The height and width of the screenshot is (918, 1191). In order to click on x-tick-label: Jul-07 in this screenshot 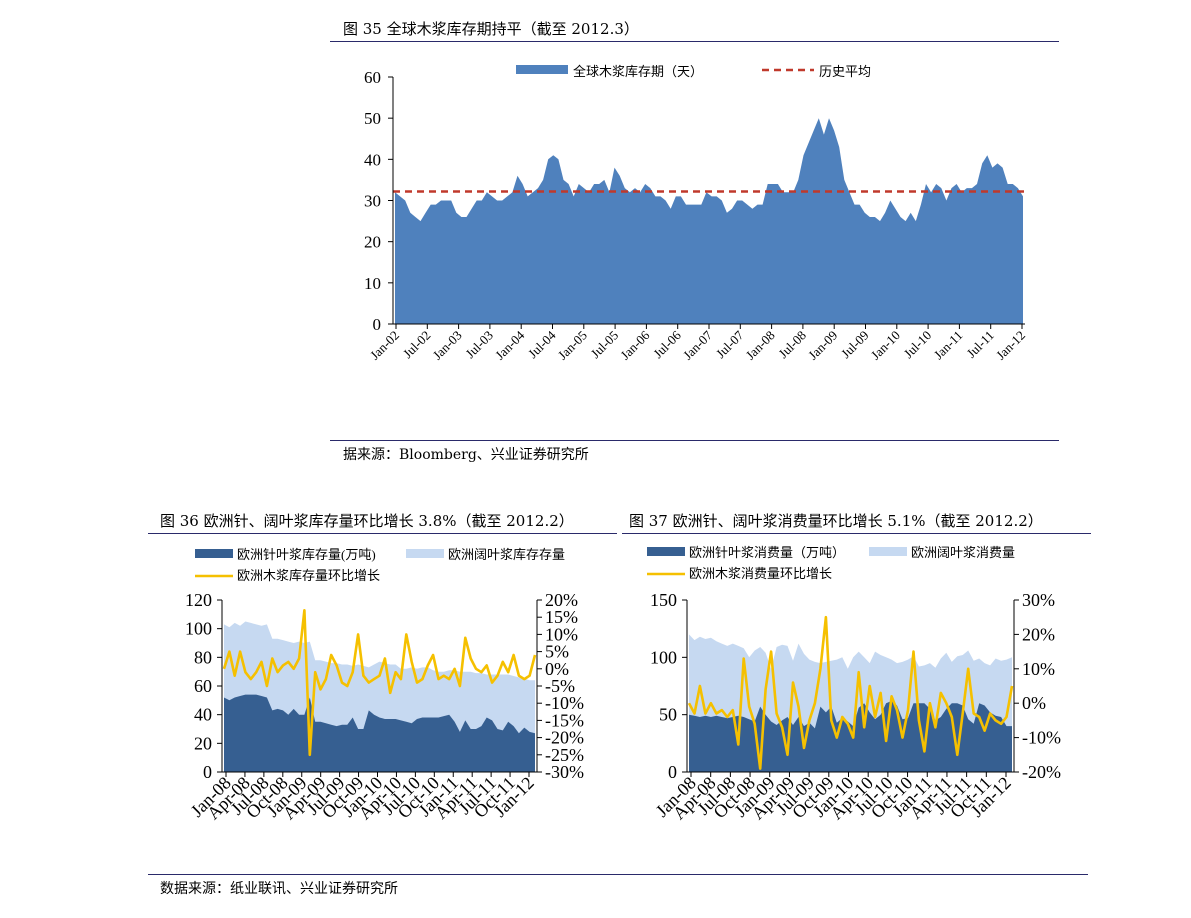, I will do `click(730, 344)`.